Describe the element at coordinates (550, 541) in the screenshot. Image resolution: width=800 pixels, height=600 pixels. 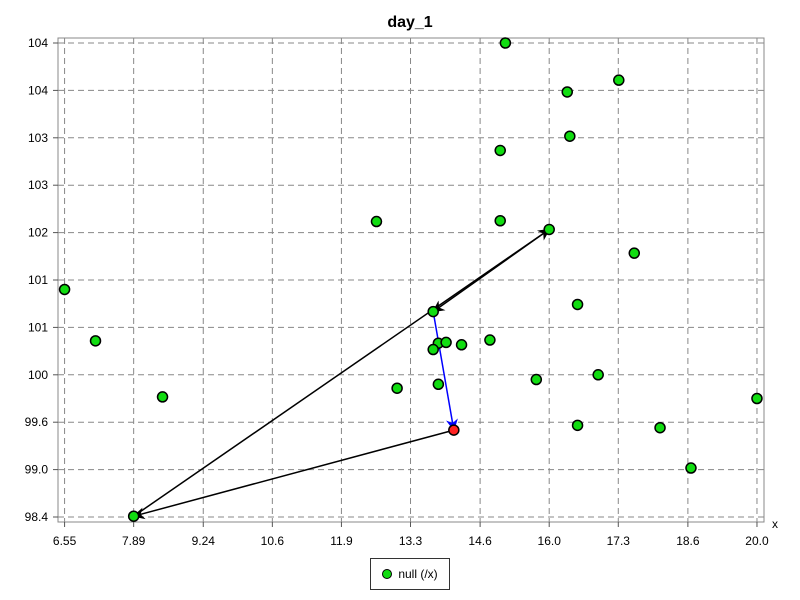
I see `x-tick-label: 16.0` at that location.